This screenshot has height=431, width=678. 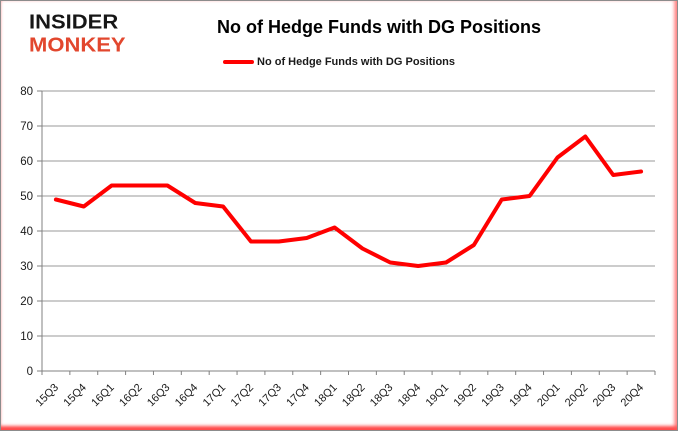 I want to click on chart-title: No of Hedge Funds with DG Positions, so click(x=379, y=27).